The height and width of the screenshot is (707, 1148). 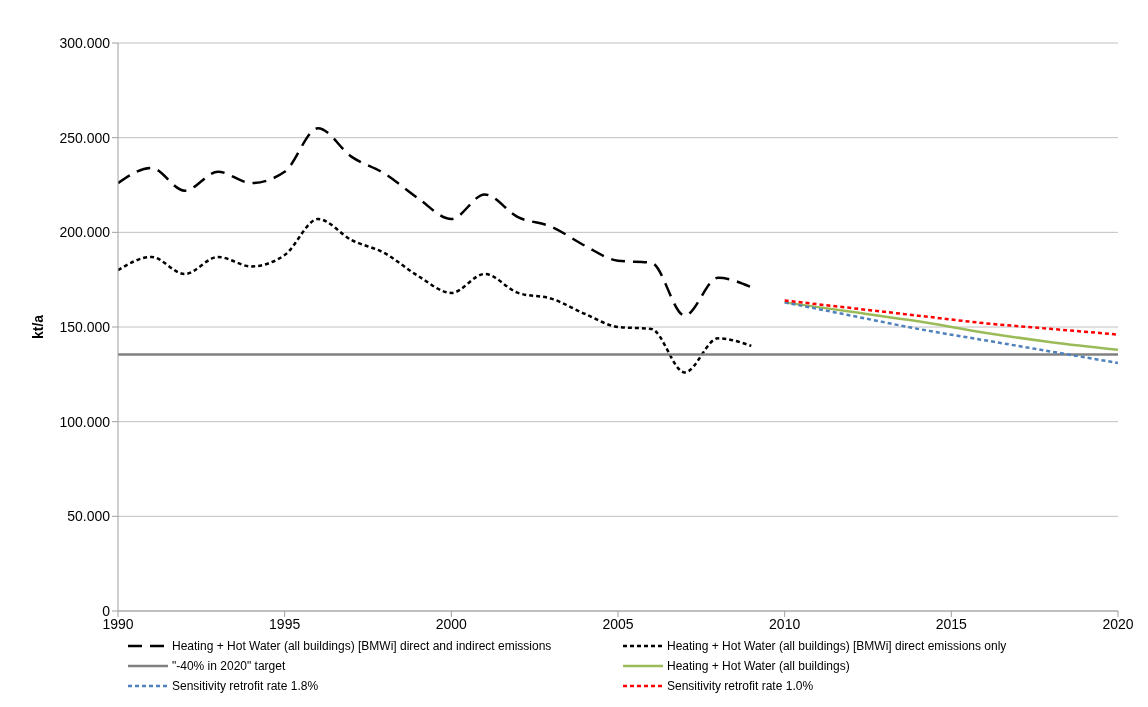 I want to click on y-tick-label: 250.000, so click(x=85, y=137).